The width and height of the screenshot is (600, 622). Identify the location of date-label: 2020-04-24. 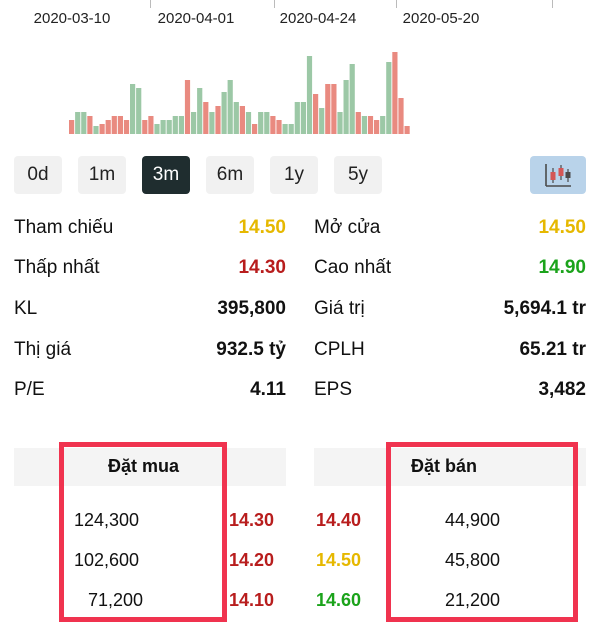
(318, 18).